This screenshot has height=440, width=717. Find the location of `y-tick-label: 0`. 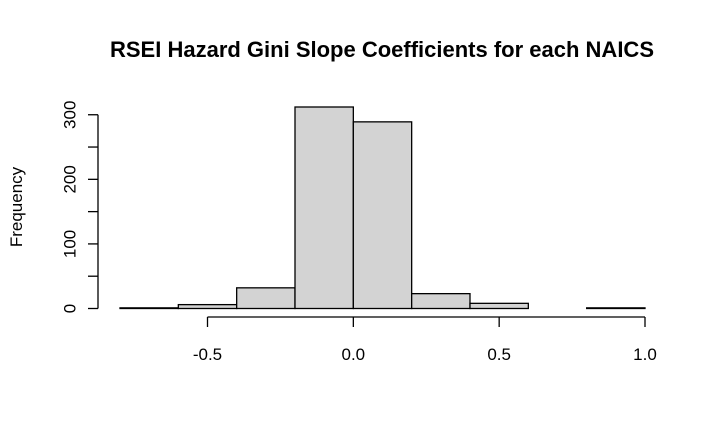

y-tick-label: 0 is located at coordinates (70, 308).